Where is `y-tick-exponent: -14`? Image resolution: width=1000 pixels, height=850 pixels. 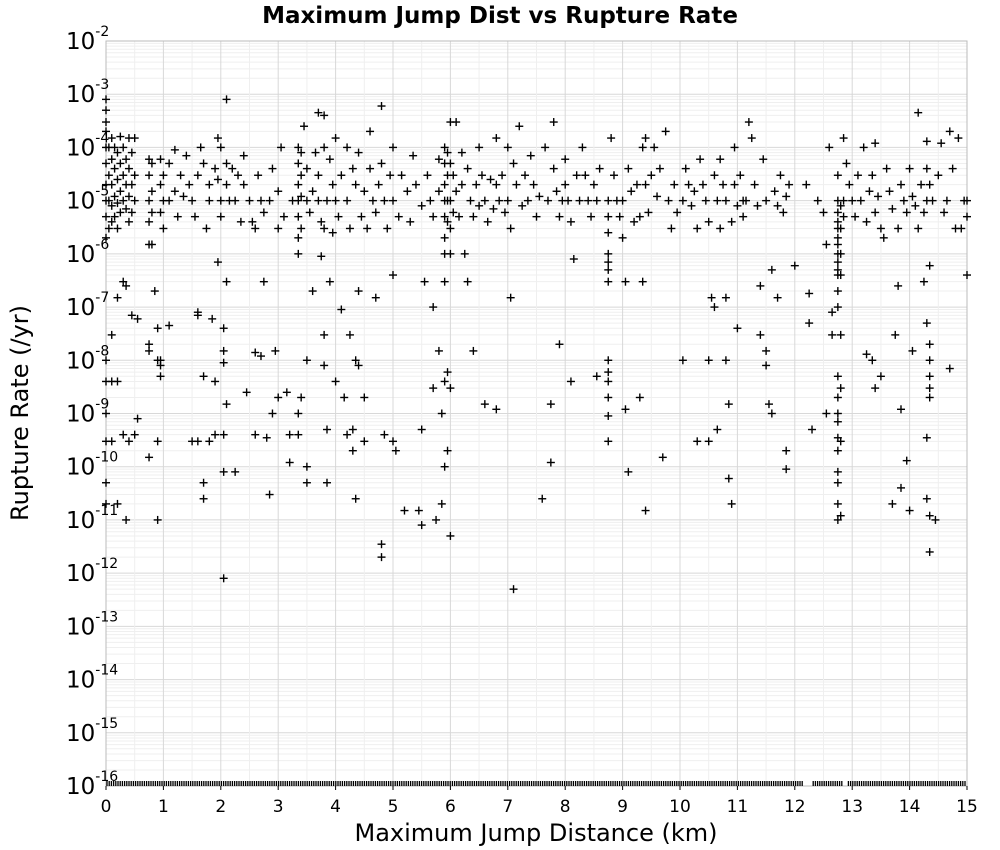
y-tick-exponent: -14 is located at coordinates (106, 671).